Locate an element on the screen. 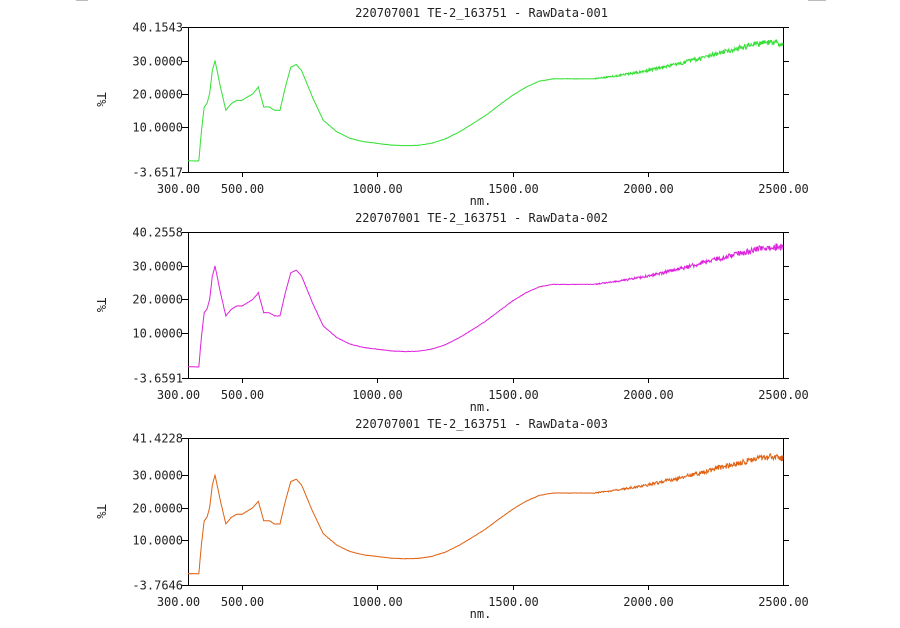 The image size is (900, 628). x-tick-label: 2500.00 is located at coordinates (783, 189).